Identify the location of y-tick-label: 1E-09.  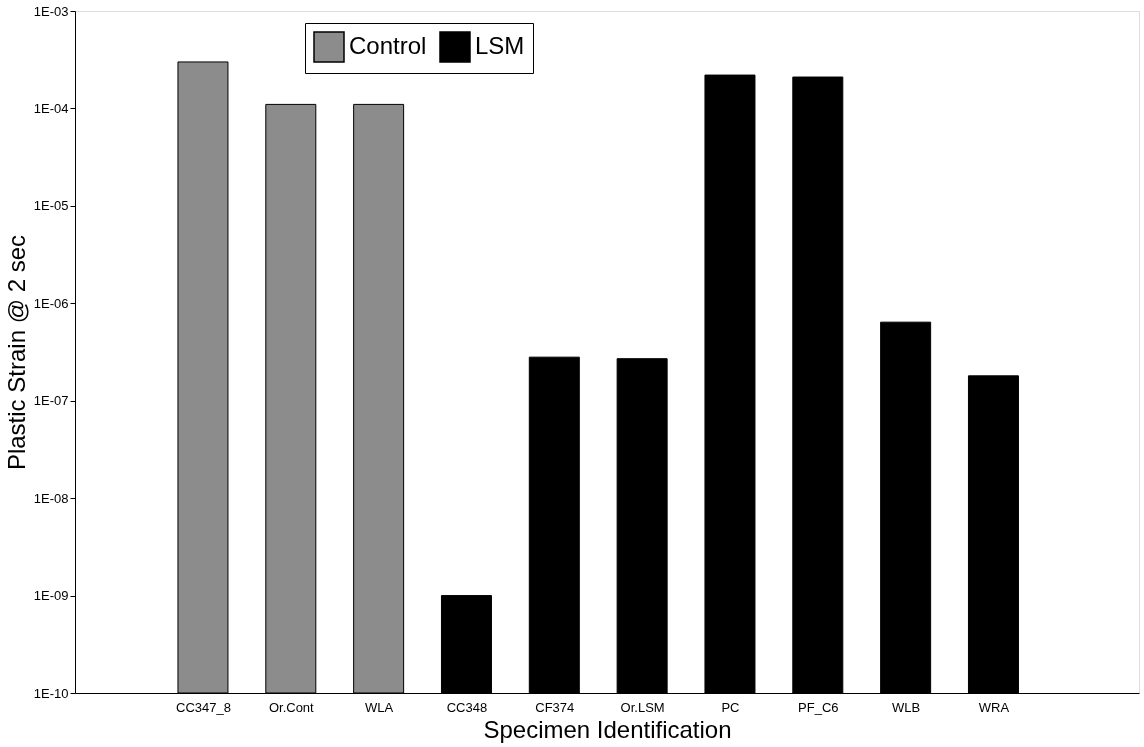
(51, 596).